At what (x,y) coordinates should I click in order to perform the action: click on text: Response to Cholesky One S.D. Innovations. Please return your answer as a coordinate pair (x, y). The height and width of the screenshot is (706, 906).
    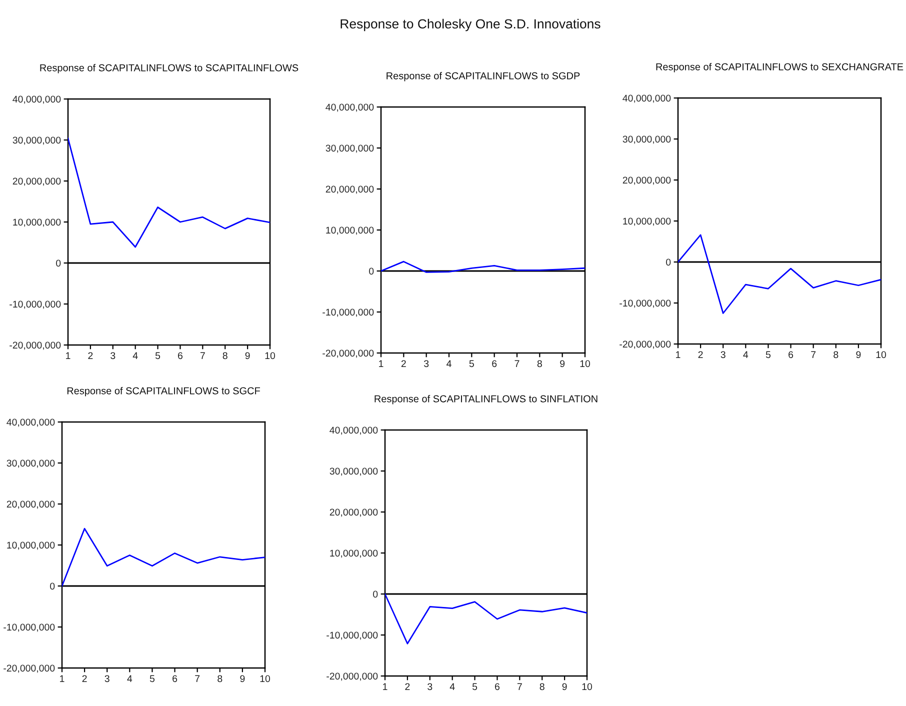
    Looking at the image, I should click on (470, 25).